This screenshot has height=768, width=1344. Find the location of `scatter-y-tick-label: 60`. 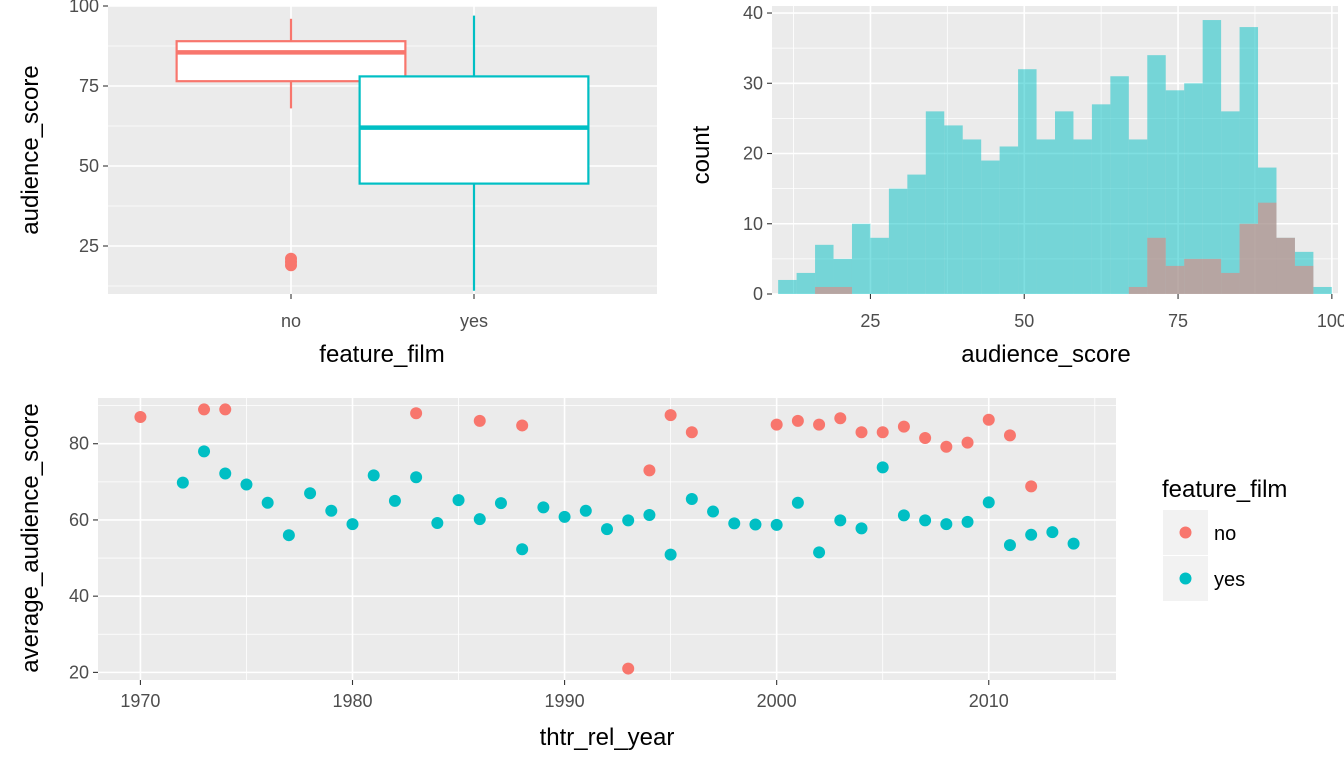

scatter-y-tick-label: 60 is located at coordinates (79, 520).